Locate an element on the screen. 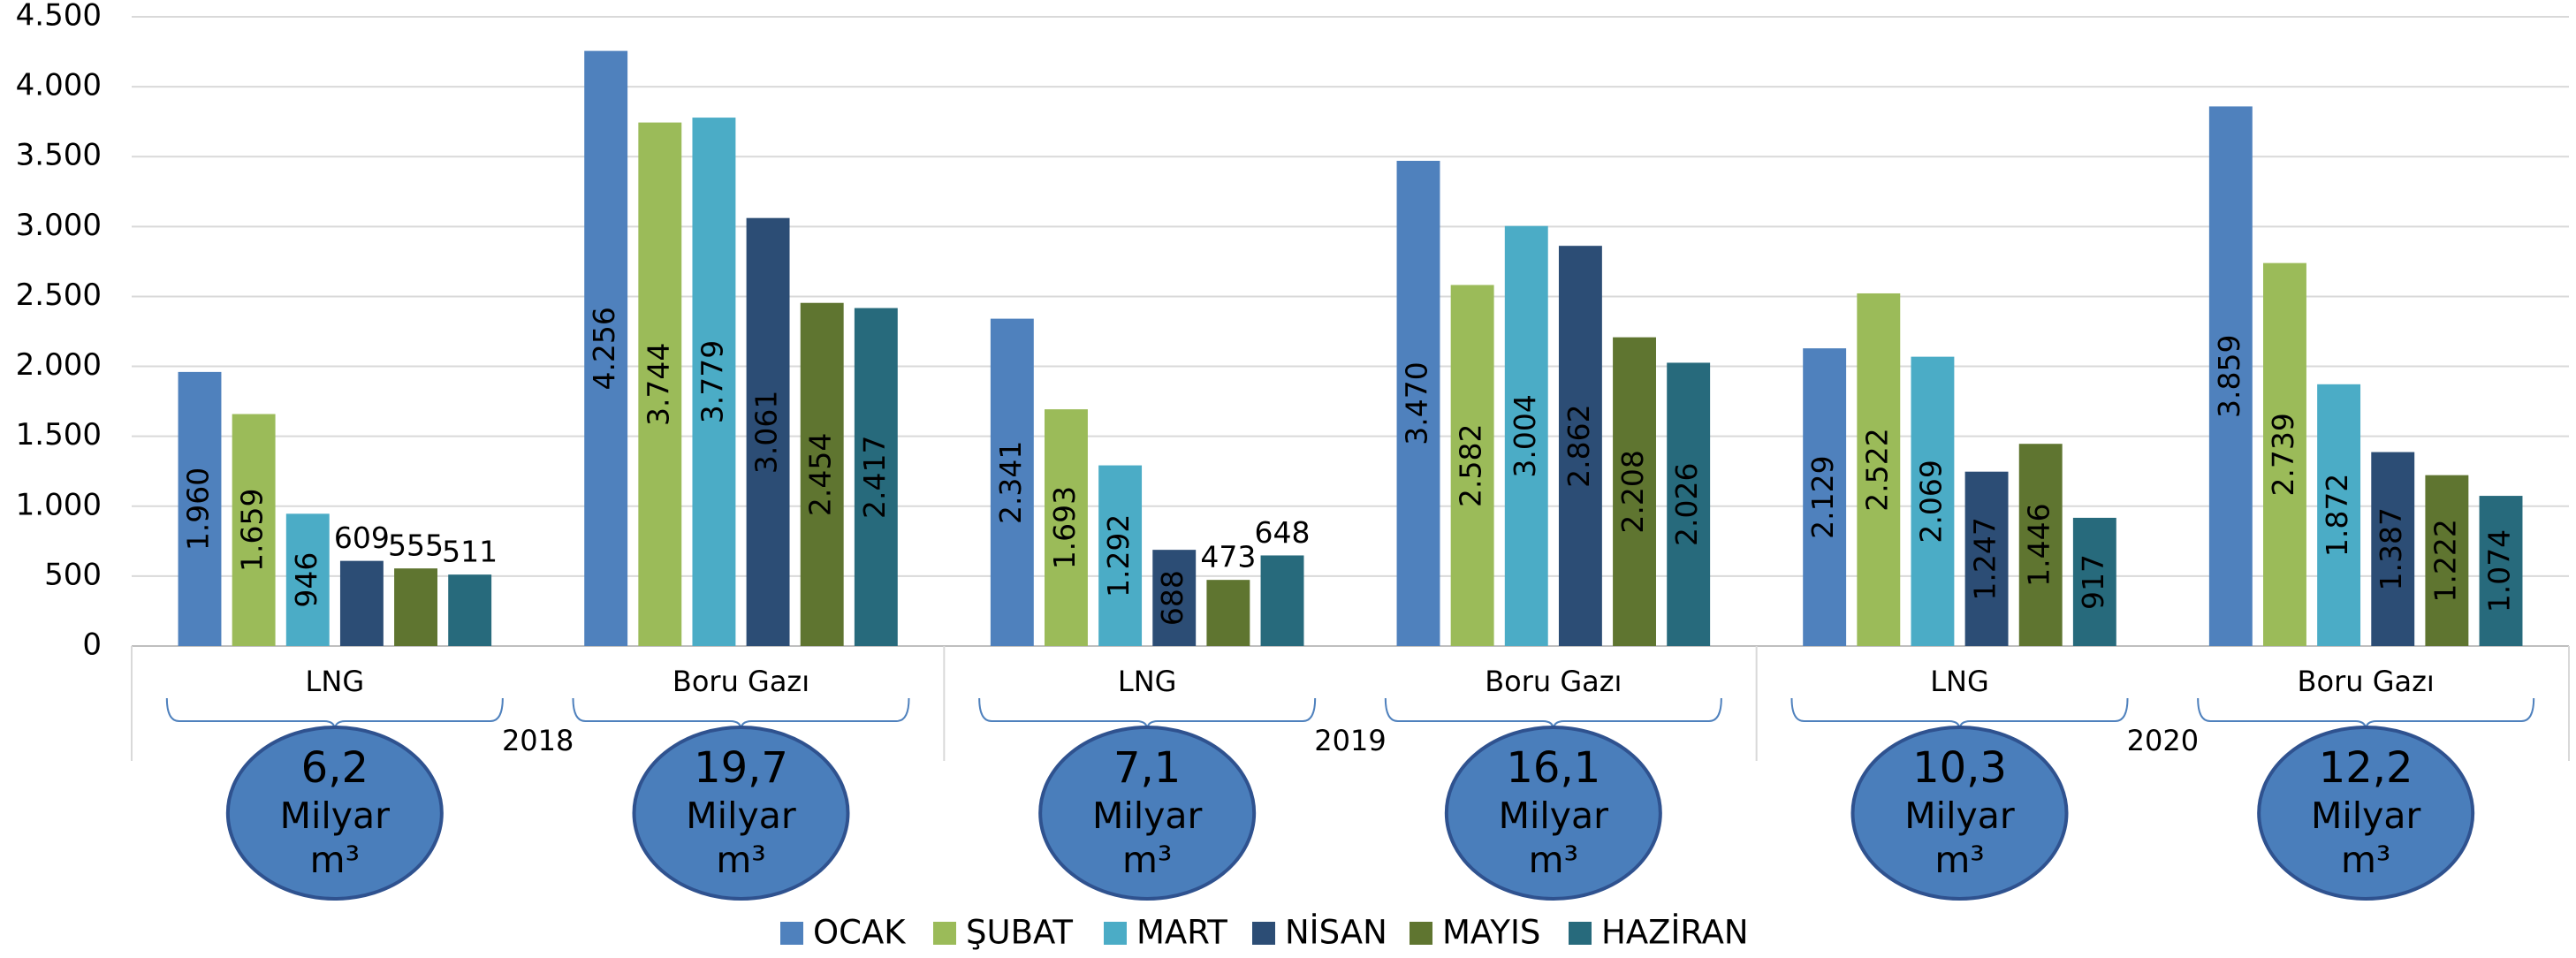  data-label: 1.446 is located at coordinates (2039, 544).